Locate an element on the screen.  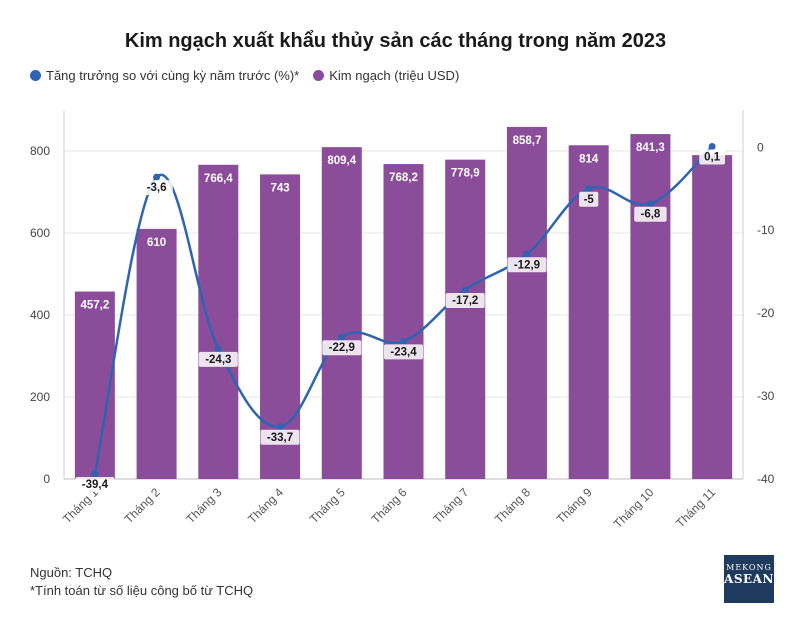
bar-value-label: 858,7 is located at coordinates (527, 141).